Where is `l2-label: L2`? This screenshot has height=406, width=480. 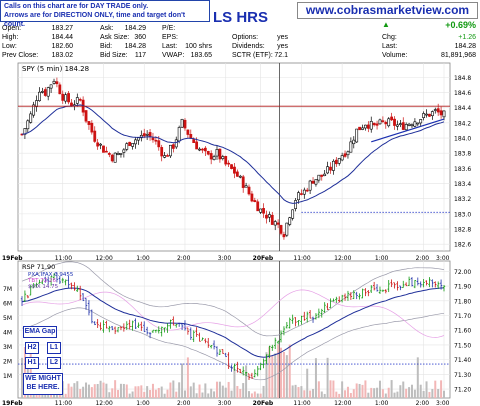
l2-label: L2 is located at coordinates (54, 363).